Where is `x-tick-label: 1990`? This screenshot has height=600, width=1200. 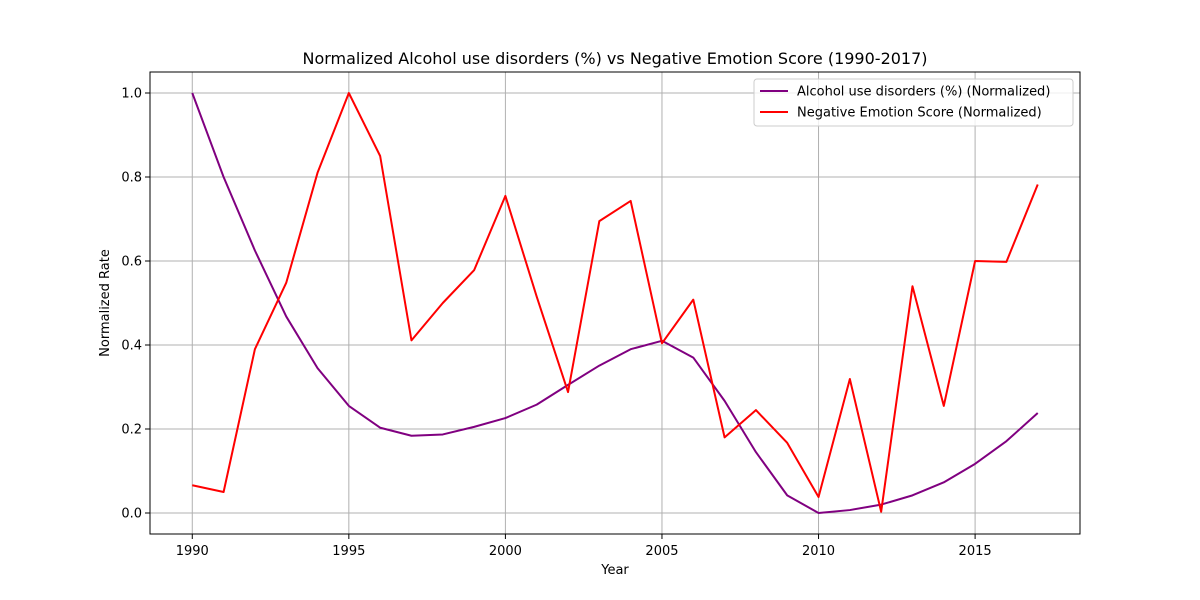
x-tick-label: 1990 is located at coordinates (192, 551).